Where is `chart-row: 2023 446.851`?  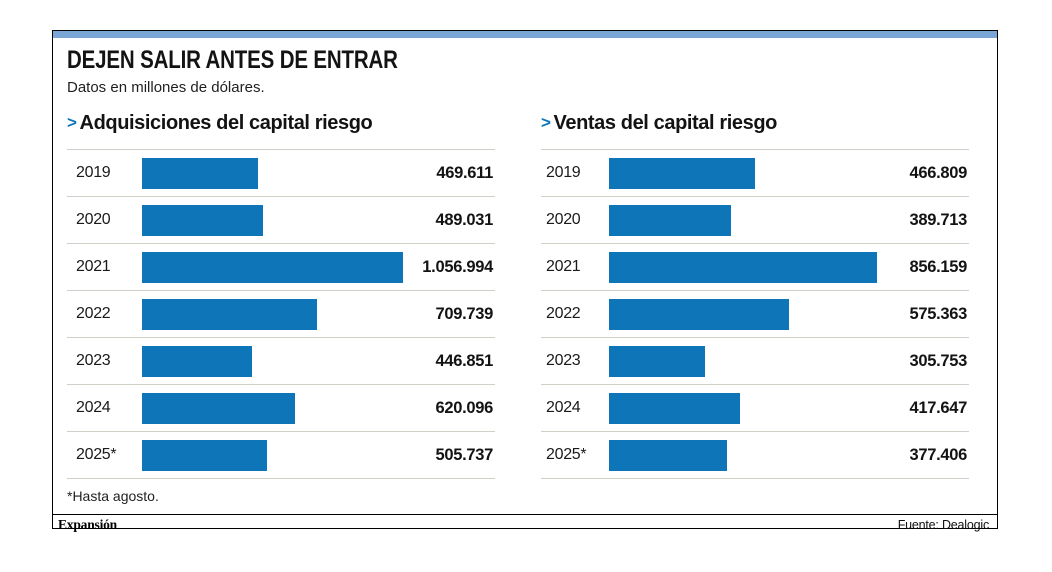 chart-row: 2023 446.851 is located at coordinates (281, 360).